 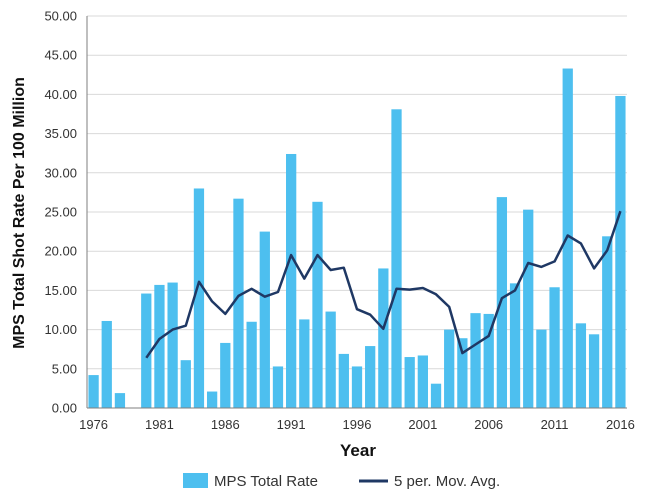 I want to click on x-tick-label: 2001, so click(x=422, y=424).